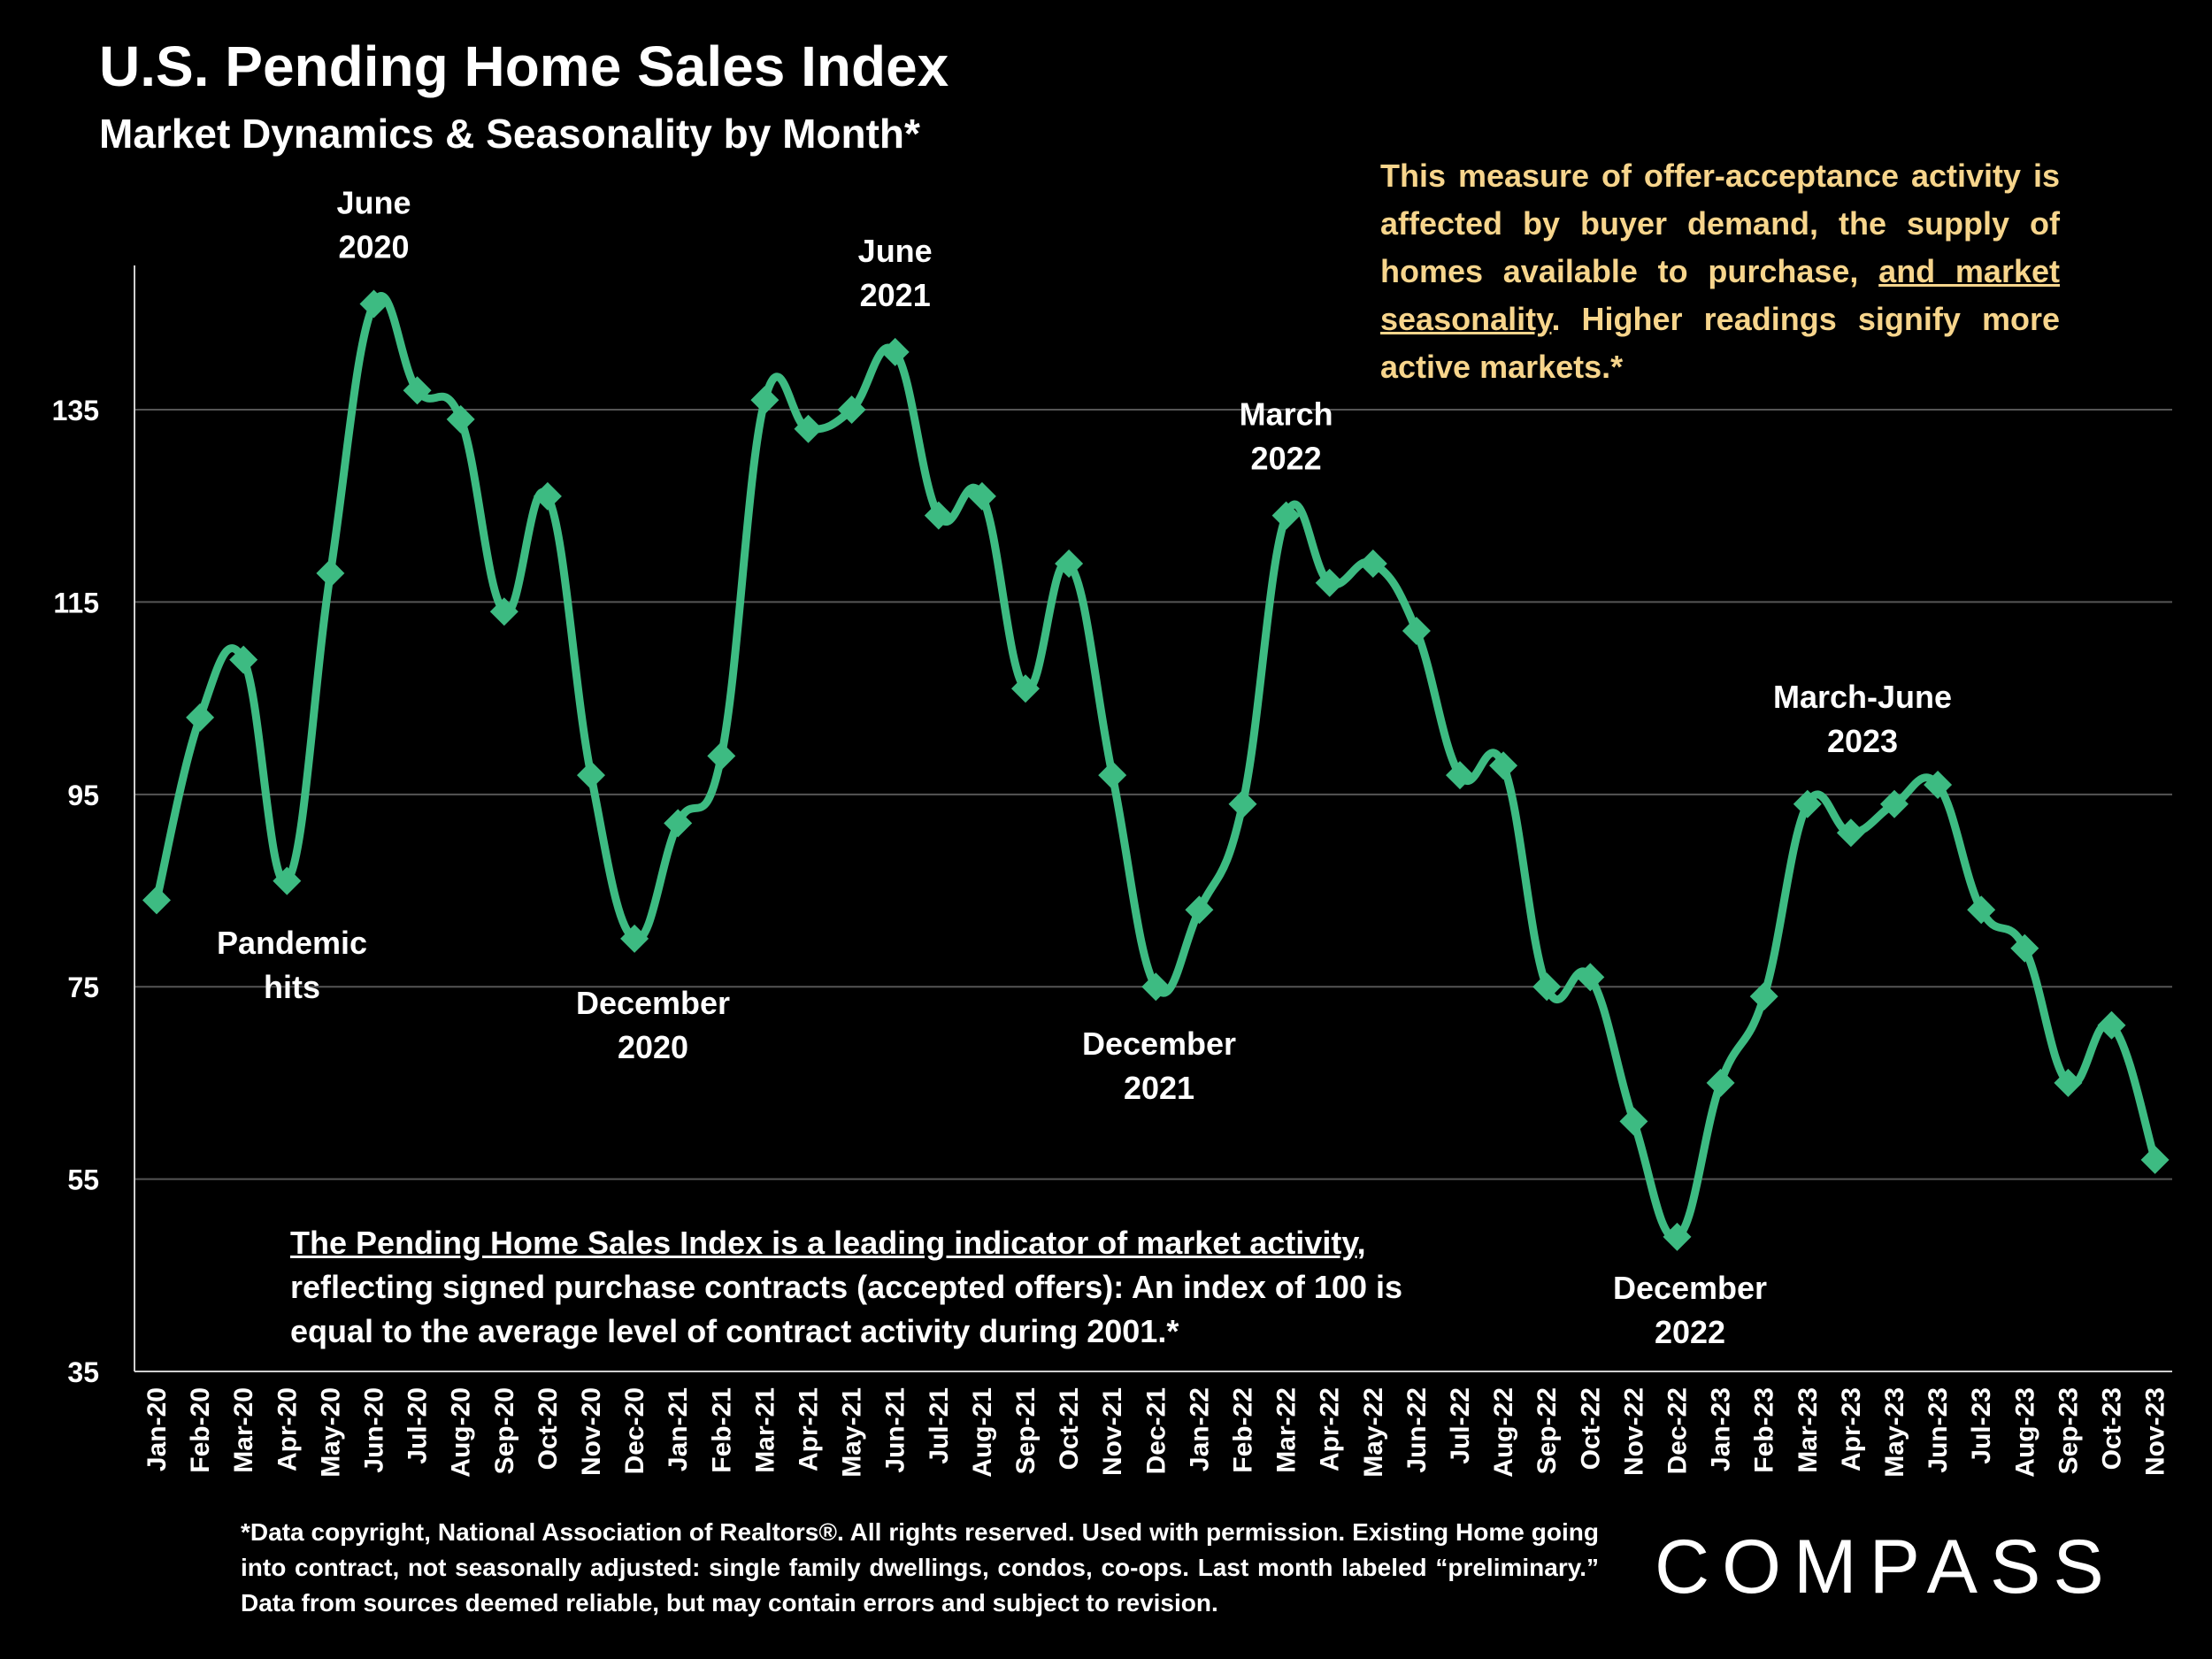 Image resolution: width=2212 pixels, height=1659 pixels. Describe the element at coordinates (679, 1429) in the screenshot. I see `x-tick-label: Jan-21` at that location.